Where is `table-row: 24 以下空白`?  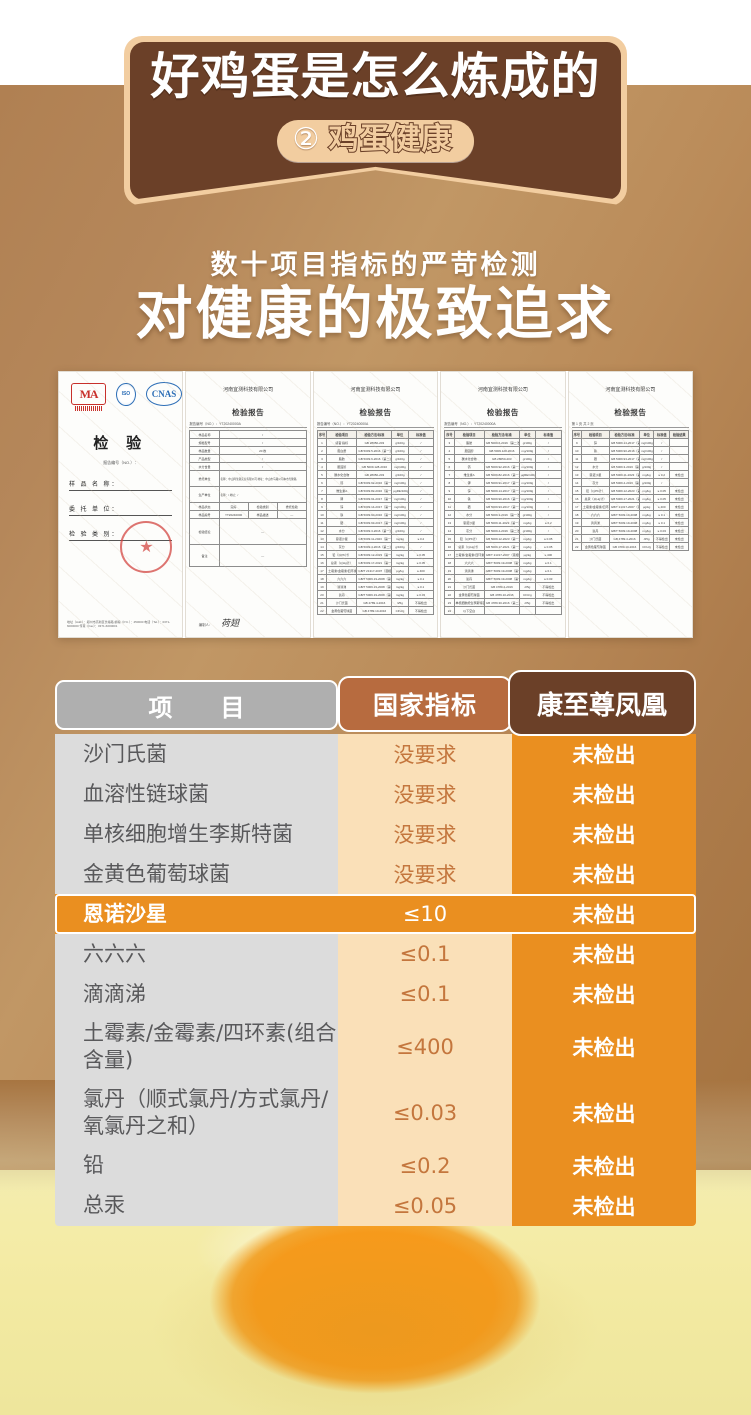 table-row: 24 以下空白 is located at coordinates (503, 610).